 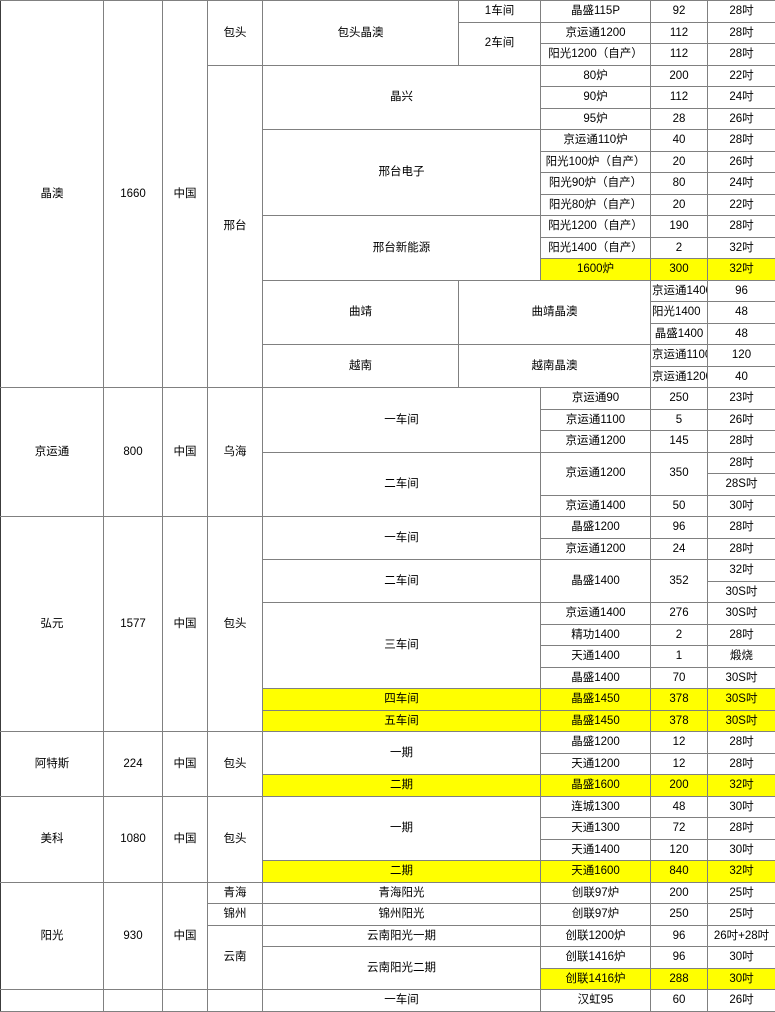 What do you see at coordinates (133, 452) in the screenshot?
I see `cell-capacity: 800` at bounding box center [133, 452].